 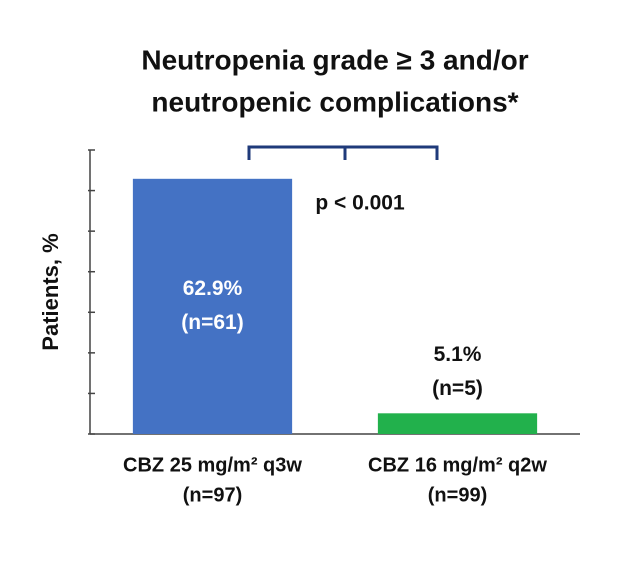 What do you see at coordinates (343, 152) in the screenshot?
I see `significance-bracket` at bounding box center [343, 152].